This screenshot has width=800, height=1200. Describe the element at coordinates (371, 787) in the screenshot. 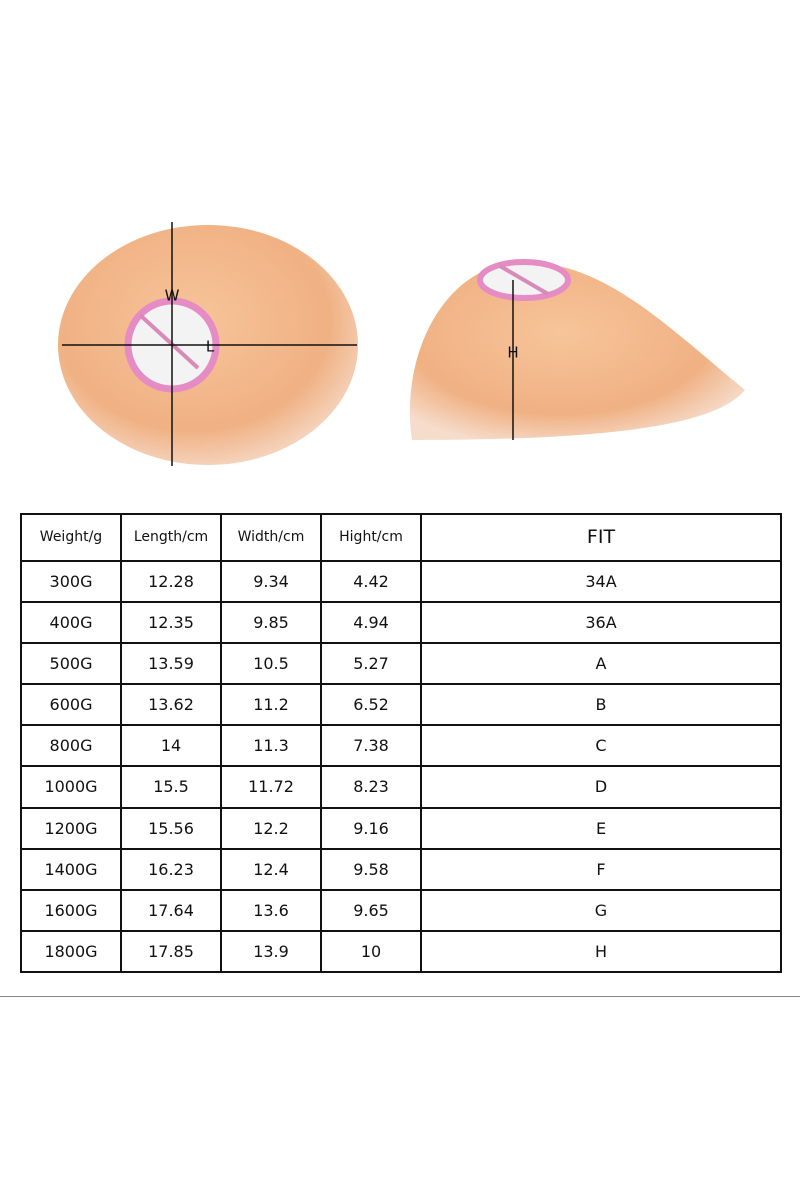

I see `cell: 8.23` at that location.